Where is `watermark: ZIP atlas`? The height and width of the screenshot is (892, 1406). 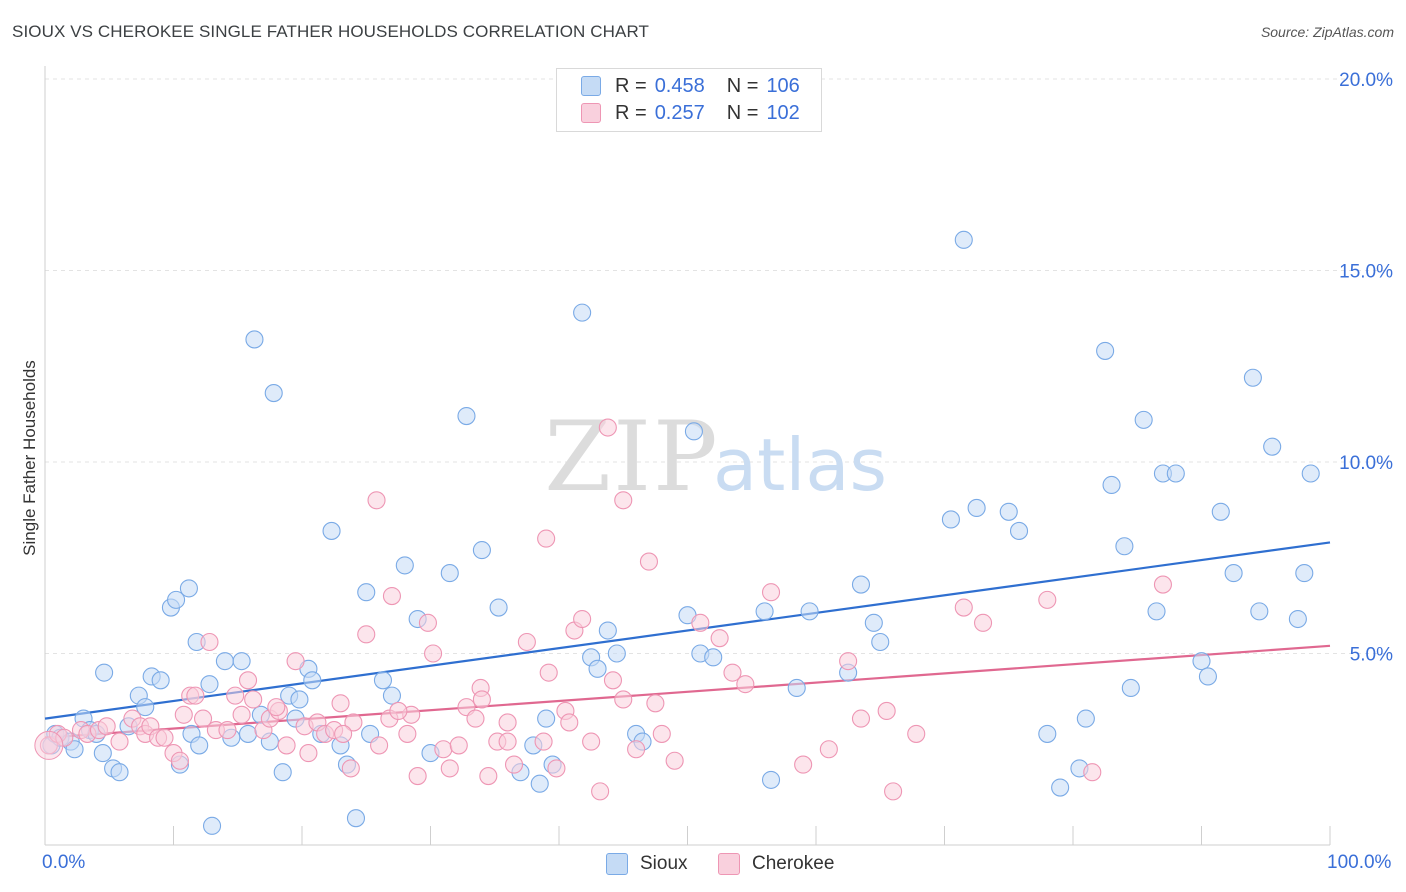 watermark: ZIP atlas is located at coordinates (715, 457).